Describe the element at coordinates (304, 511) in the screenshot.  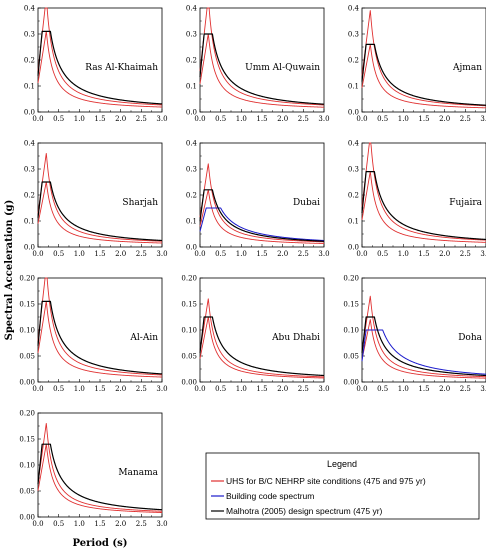
I see `legend-entry-design-spectrum: Malhotra (2005) design spectrum (475 yr)` at that location.